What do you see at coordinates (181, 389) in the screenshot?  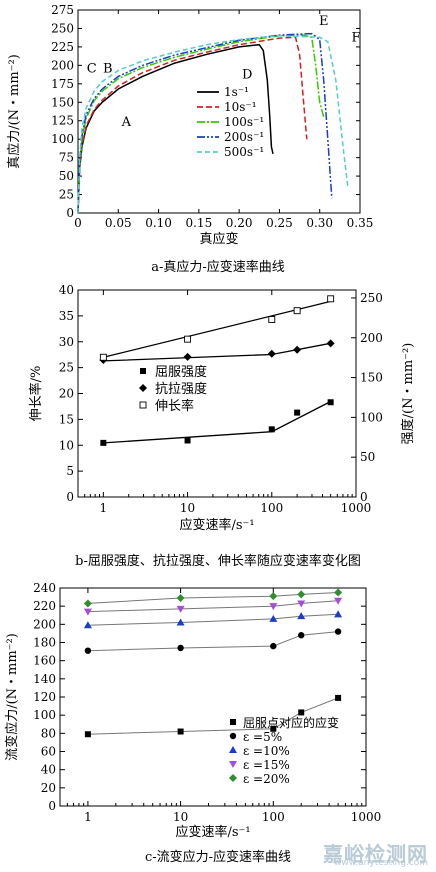 I see `legend-label: 抗拉强度` at bounding box center [181, 389].